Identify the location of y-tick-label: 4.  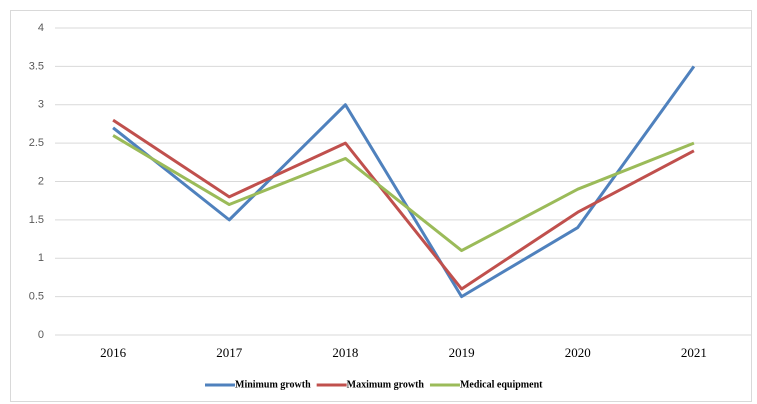
(41, 28).